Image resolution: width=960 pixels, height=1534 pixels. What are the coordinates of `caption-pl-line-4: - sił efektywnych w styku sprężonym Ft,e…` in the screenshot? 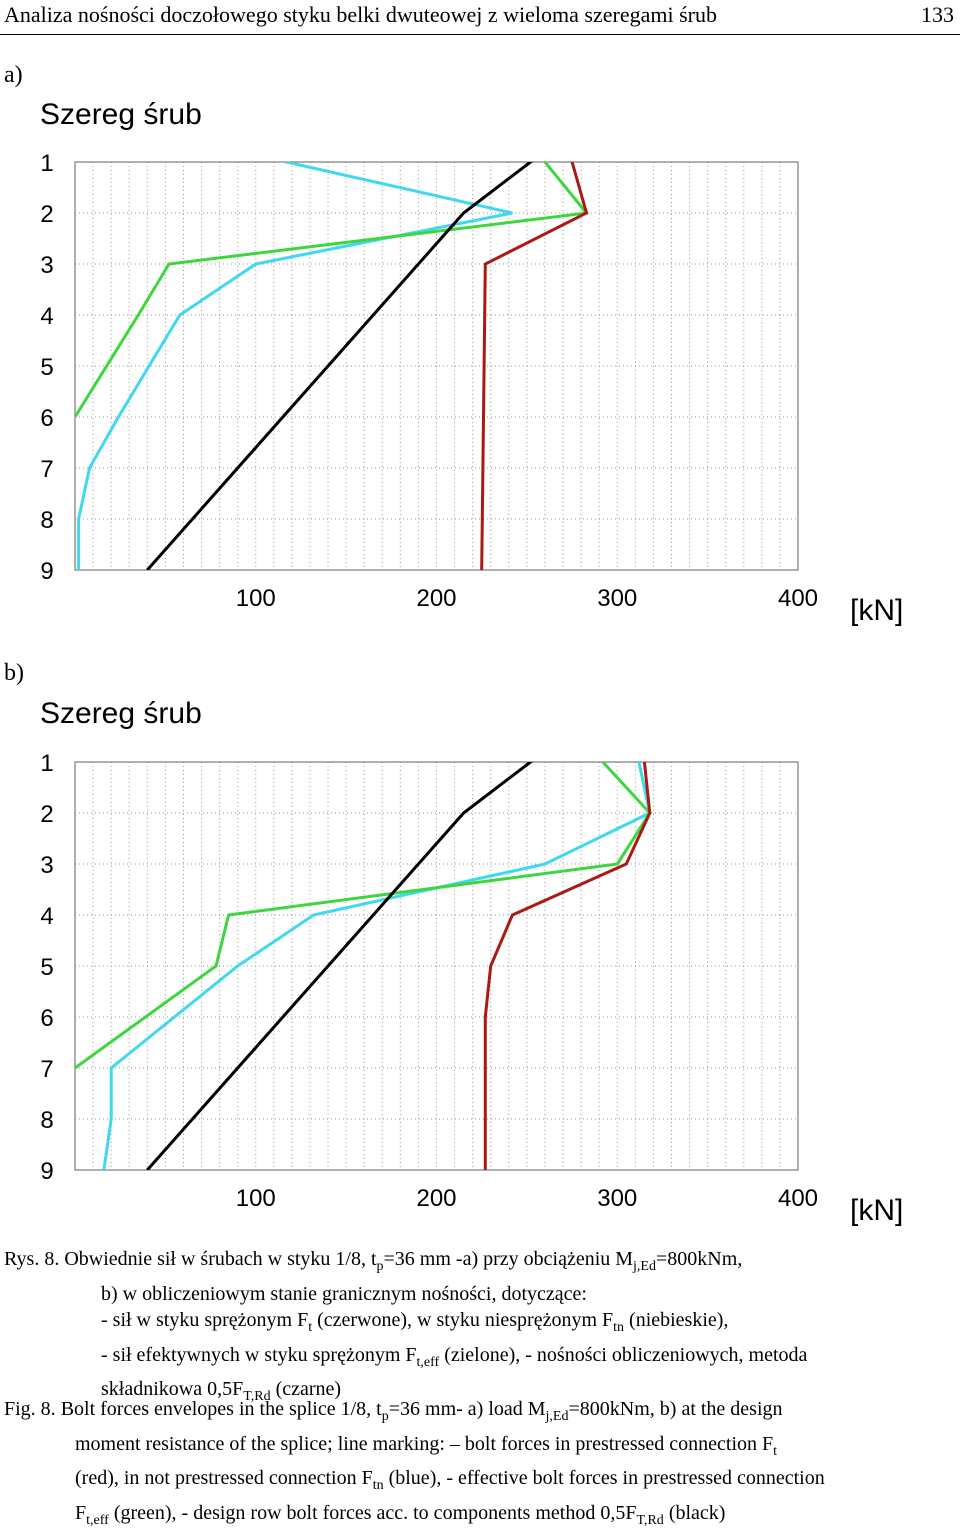 It's located at (479, 1359).